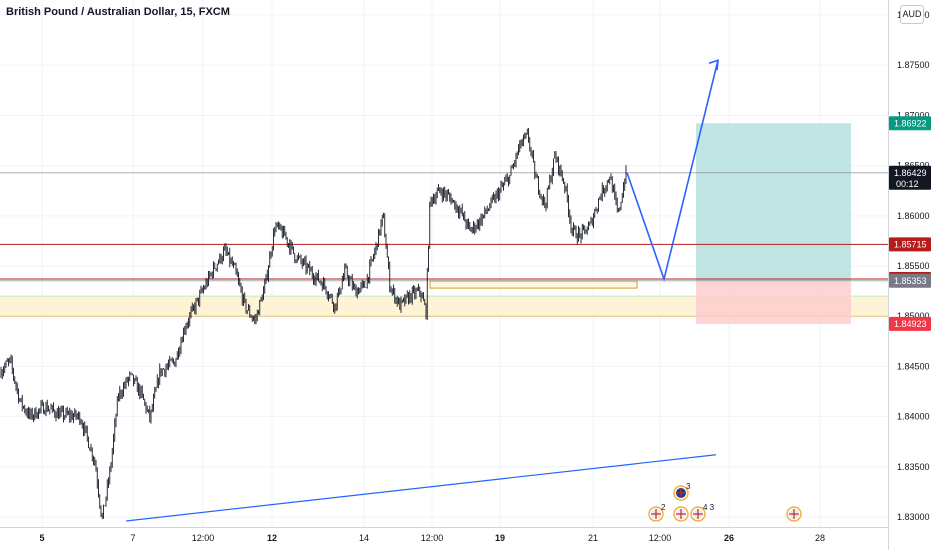  What do you see at coordinates (913, 266) in the screenshot?
I see `price-tick-label: 1.85500` at bounding box center [913, 266].